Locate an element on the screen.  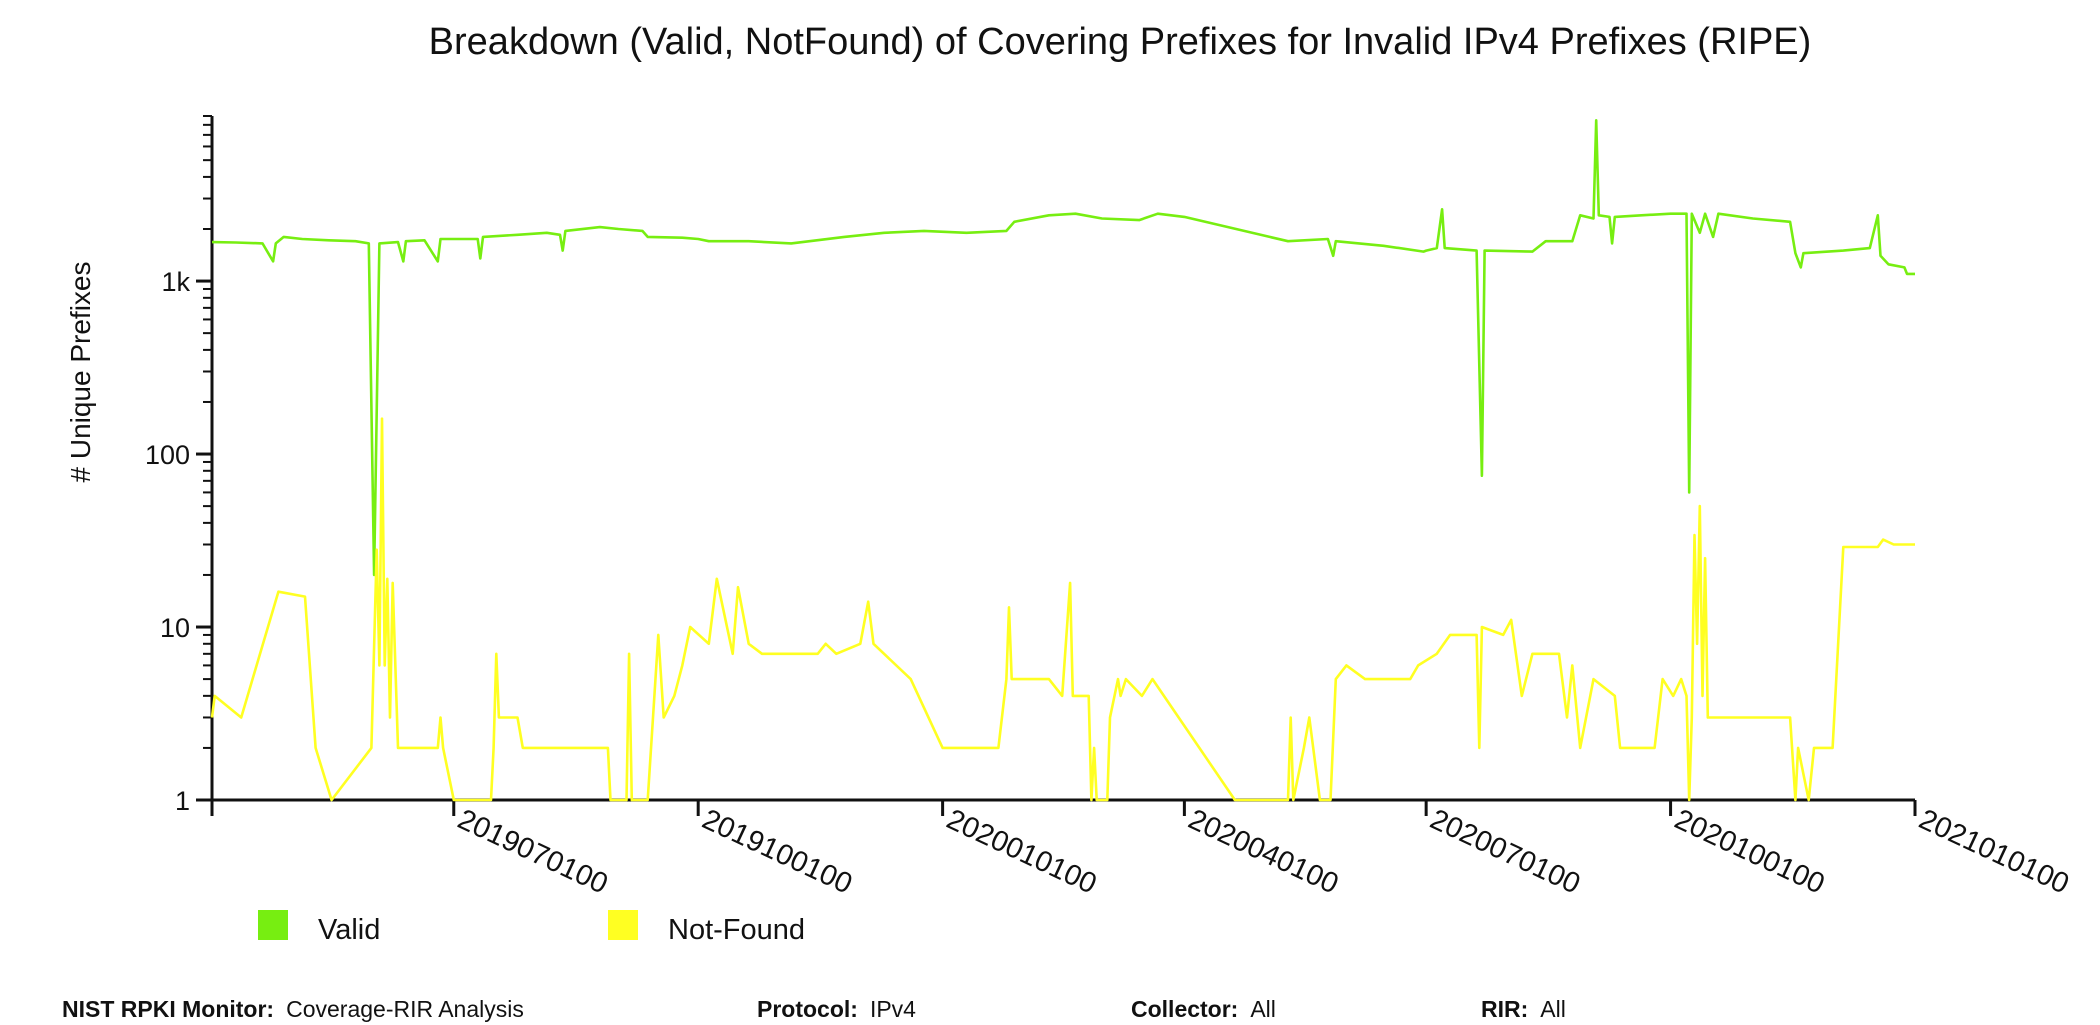
footer-monitor-label: NIST RPKI Monitor: is located at coordinates (168, 1009).